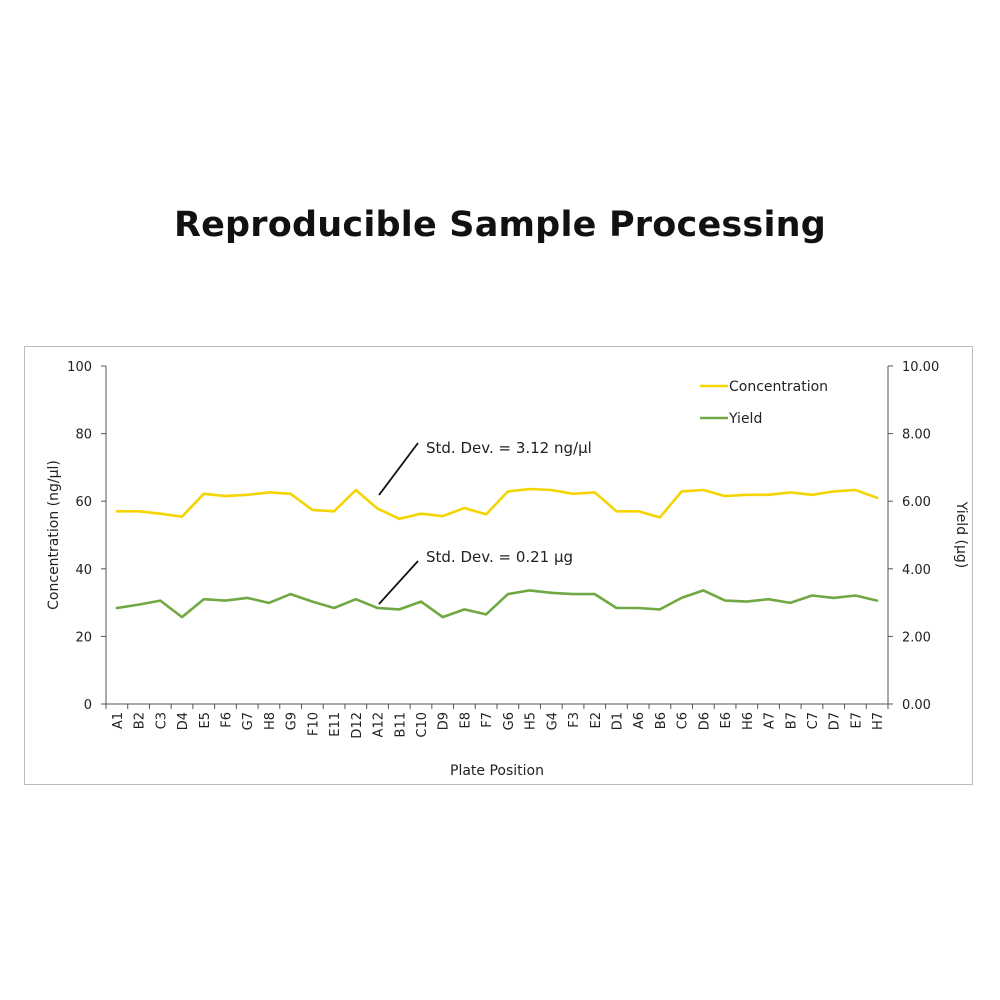 The height and width of the screenshot is (1000, 1000). I want to click on x-tick-label: B11, so click(400, 724).